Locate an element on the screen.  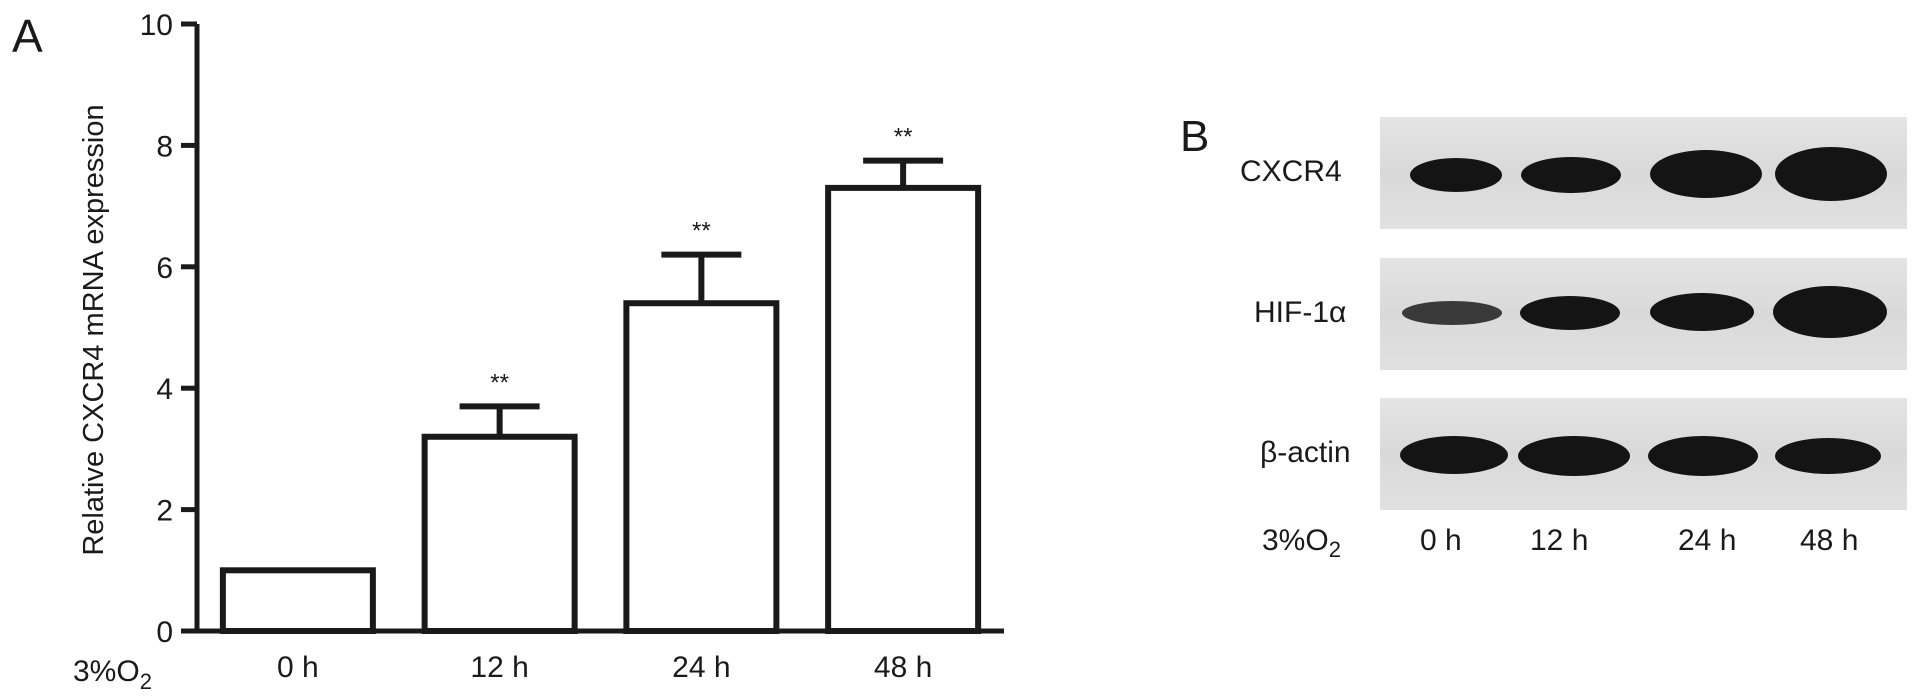
blot-condition-label: 3%O2 is located at coordinates (1301, 543).